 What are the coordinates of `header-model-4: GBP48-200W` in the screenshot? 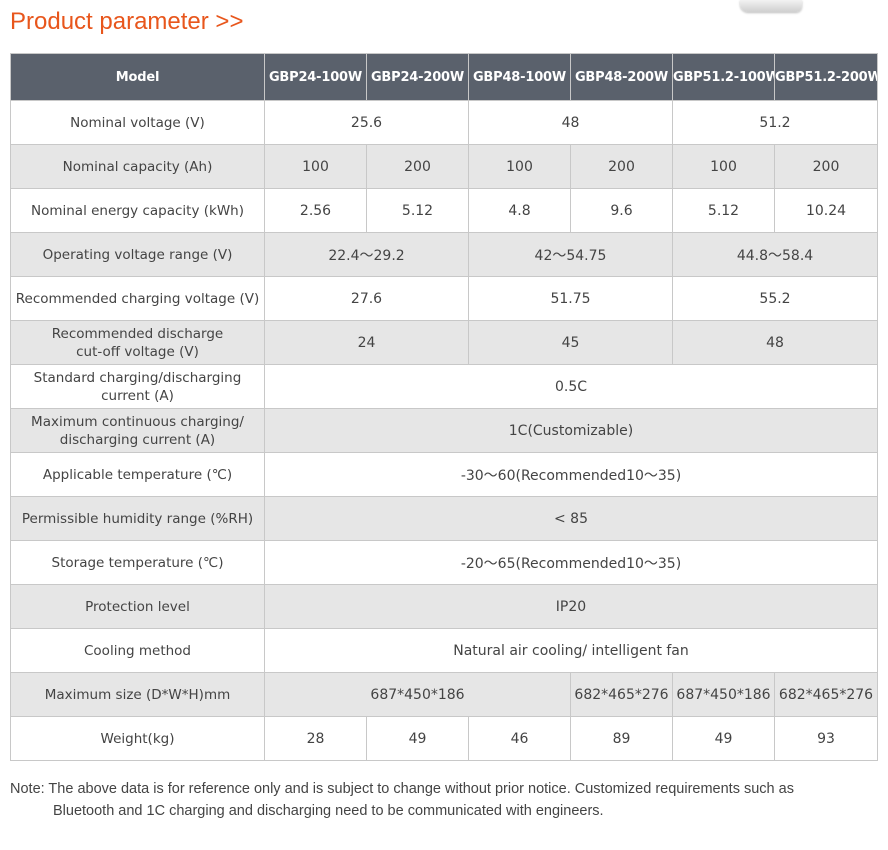 It's located at (621, 77).